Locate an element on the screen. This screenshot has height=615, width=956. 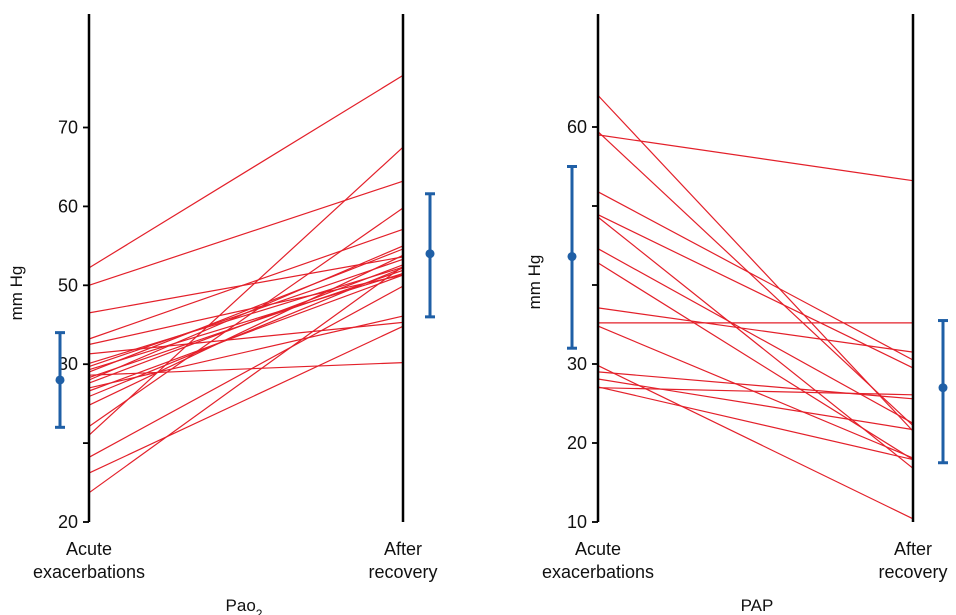
y-tick-label: 70 is located at coordinates (68, 128).